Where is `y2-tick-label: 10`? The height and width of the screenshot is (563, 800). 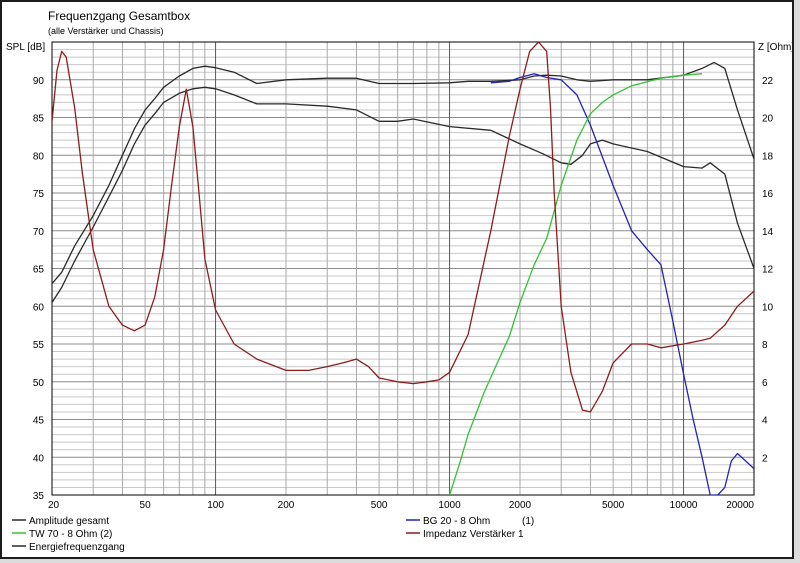
y2-tick-label: 10 is located at coordinates (768, 307).